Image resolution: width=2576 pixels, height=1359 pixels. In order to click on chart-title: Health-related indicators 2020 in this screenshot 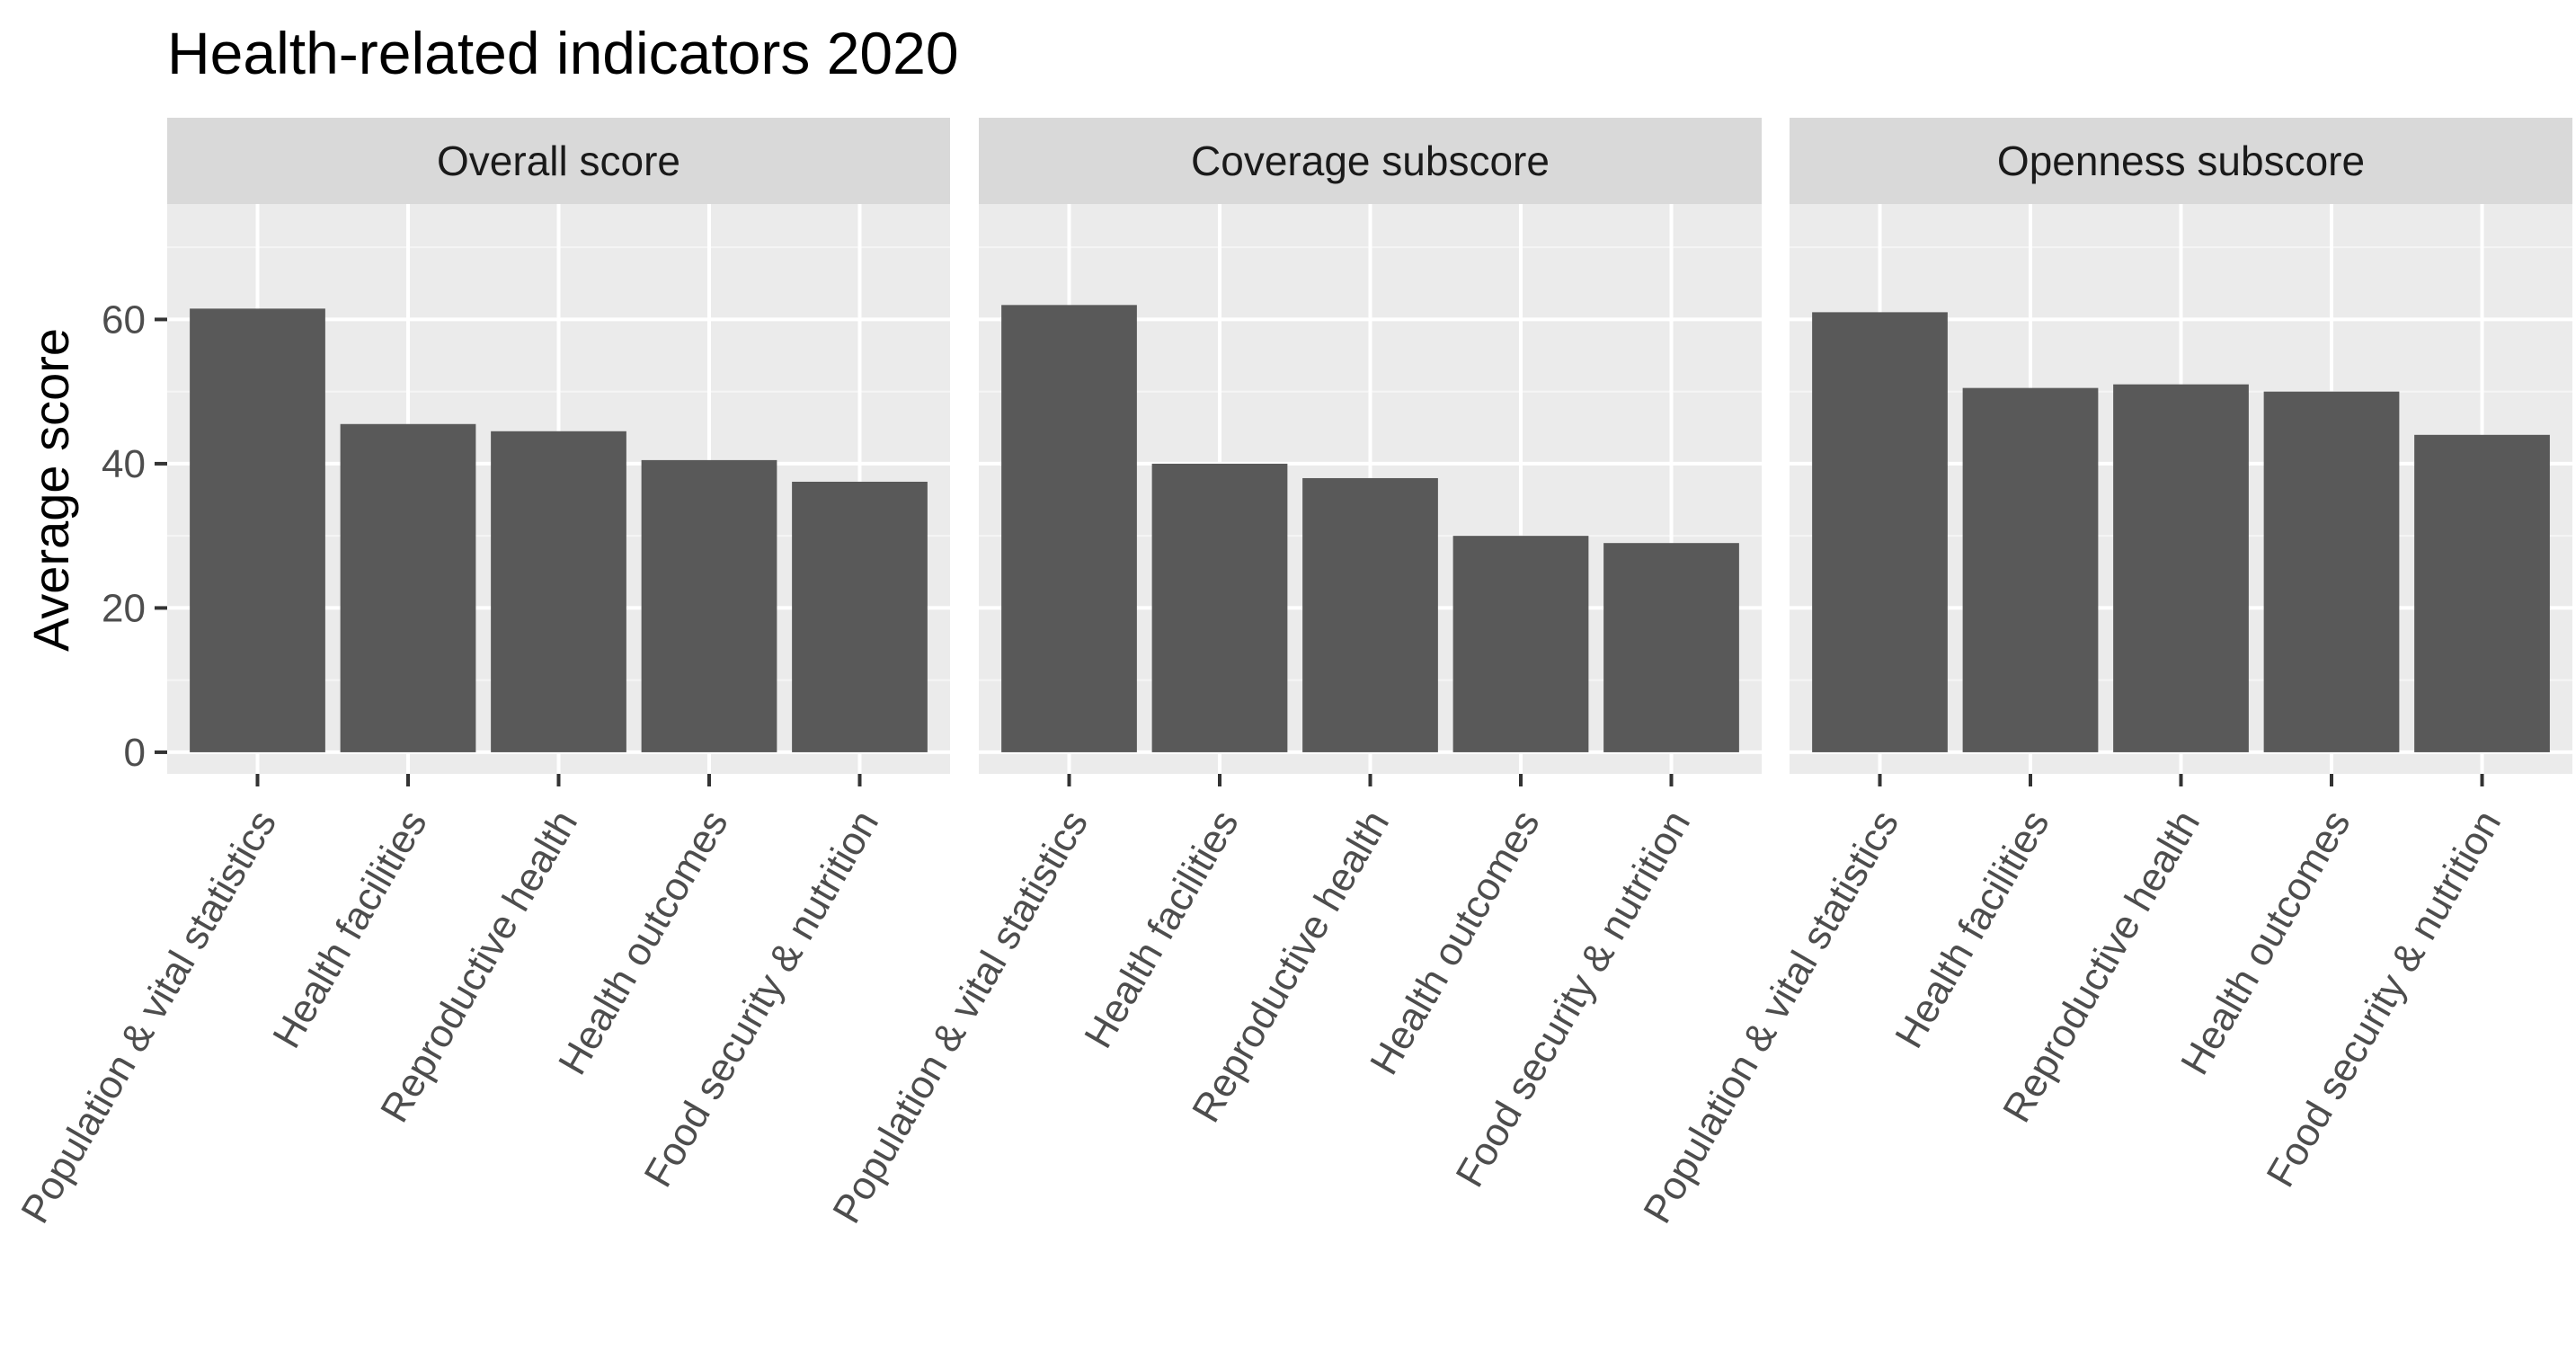, I will do `click(563, 53)`.